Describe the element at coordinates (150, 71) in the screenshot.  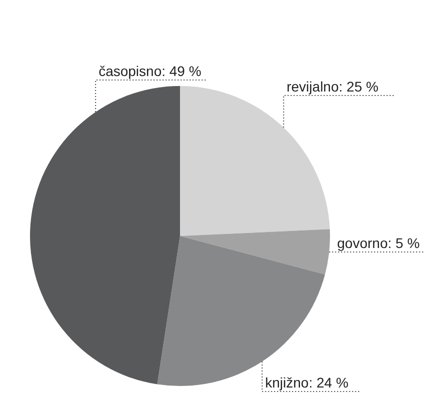
I see `slice-label: časopisno: 49 %` at that location.